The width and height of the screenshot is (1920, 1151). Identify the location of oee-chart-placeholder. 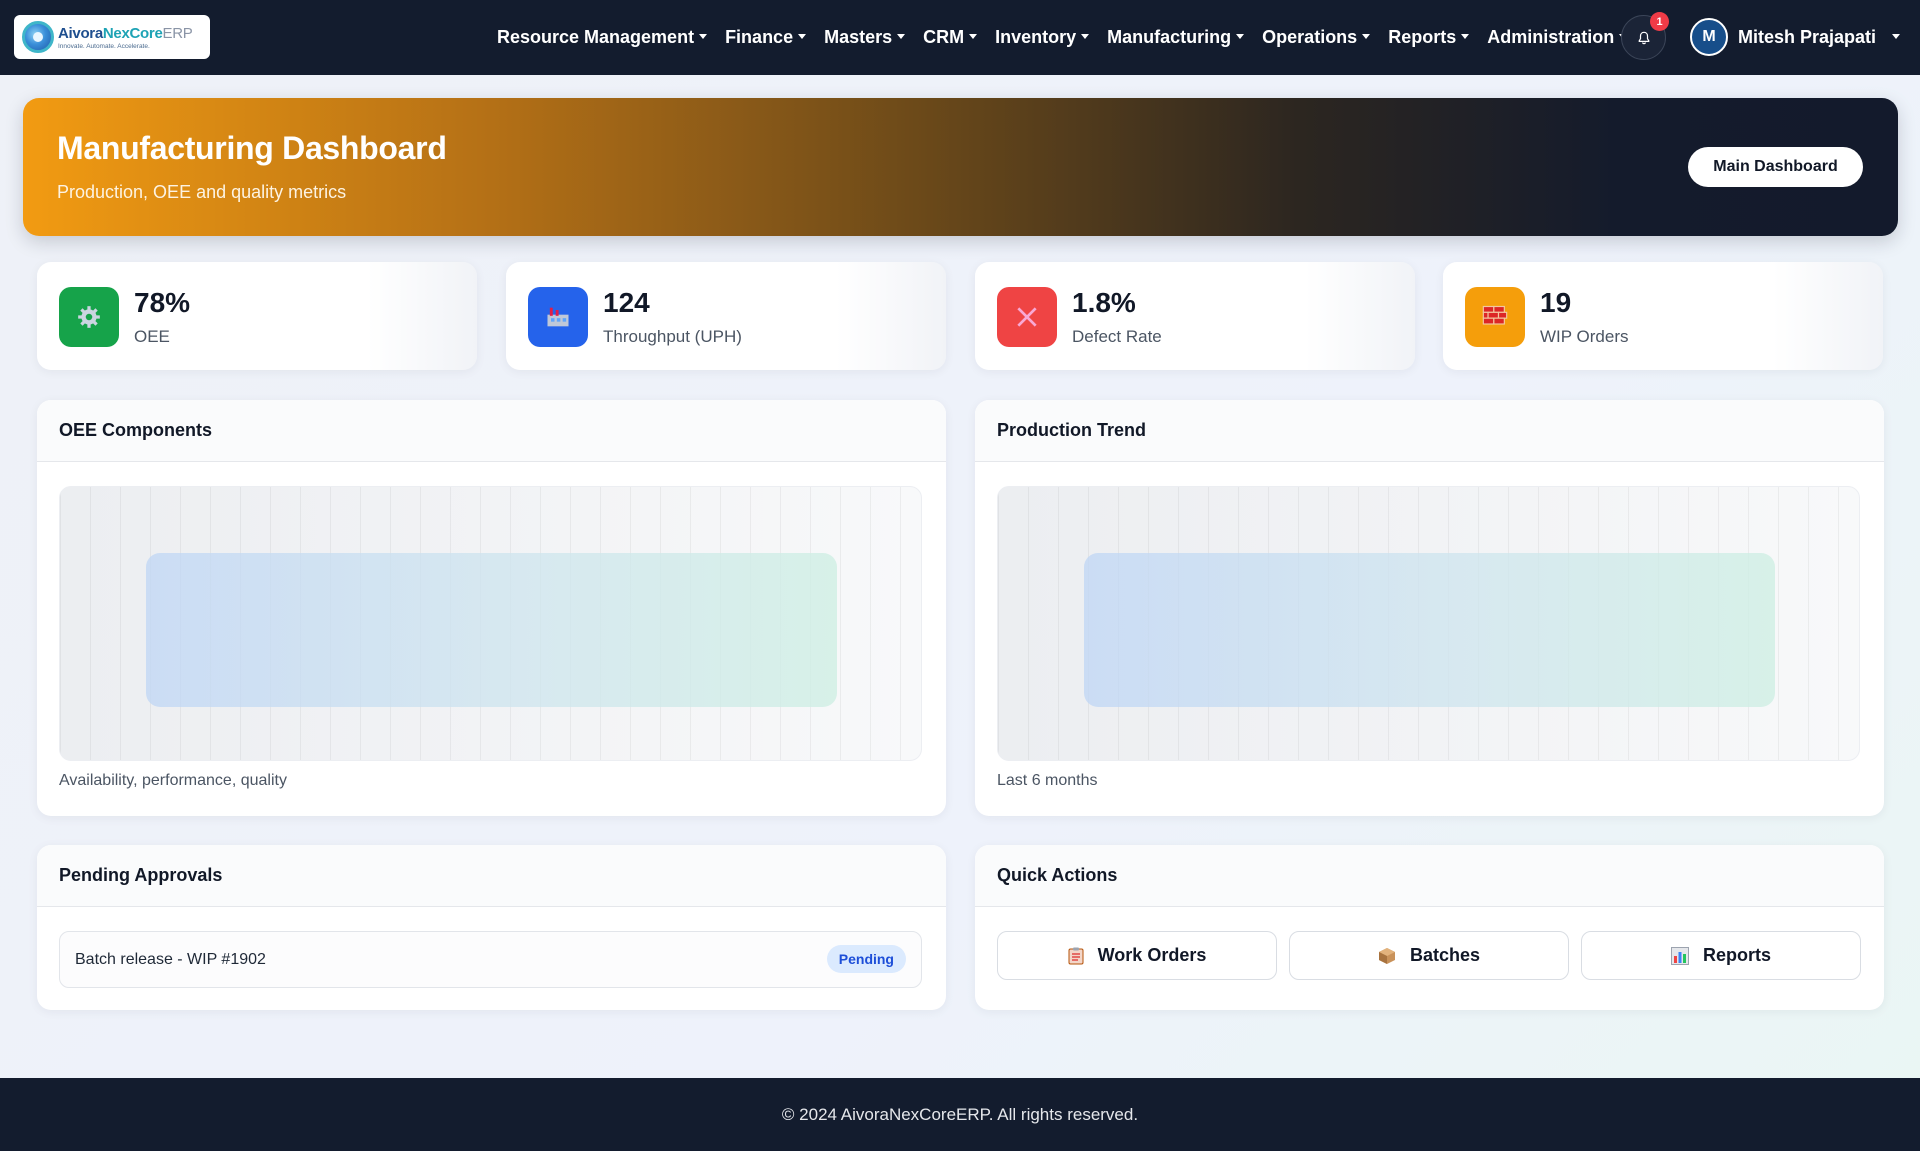
(490, 623).